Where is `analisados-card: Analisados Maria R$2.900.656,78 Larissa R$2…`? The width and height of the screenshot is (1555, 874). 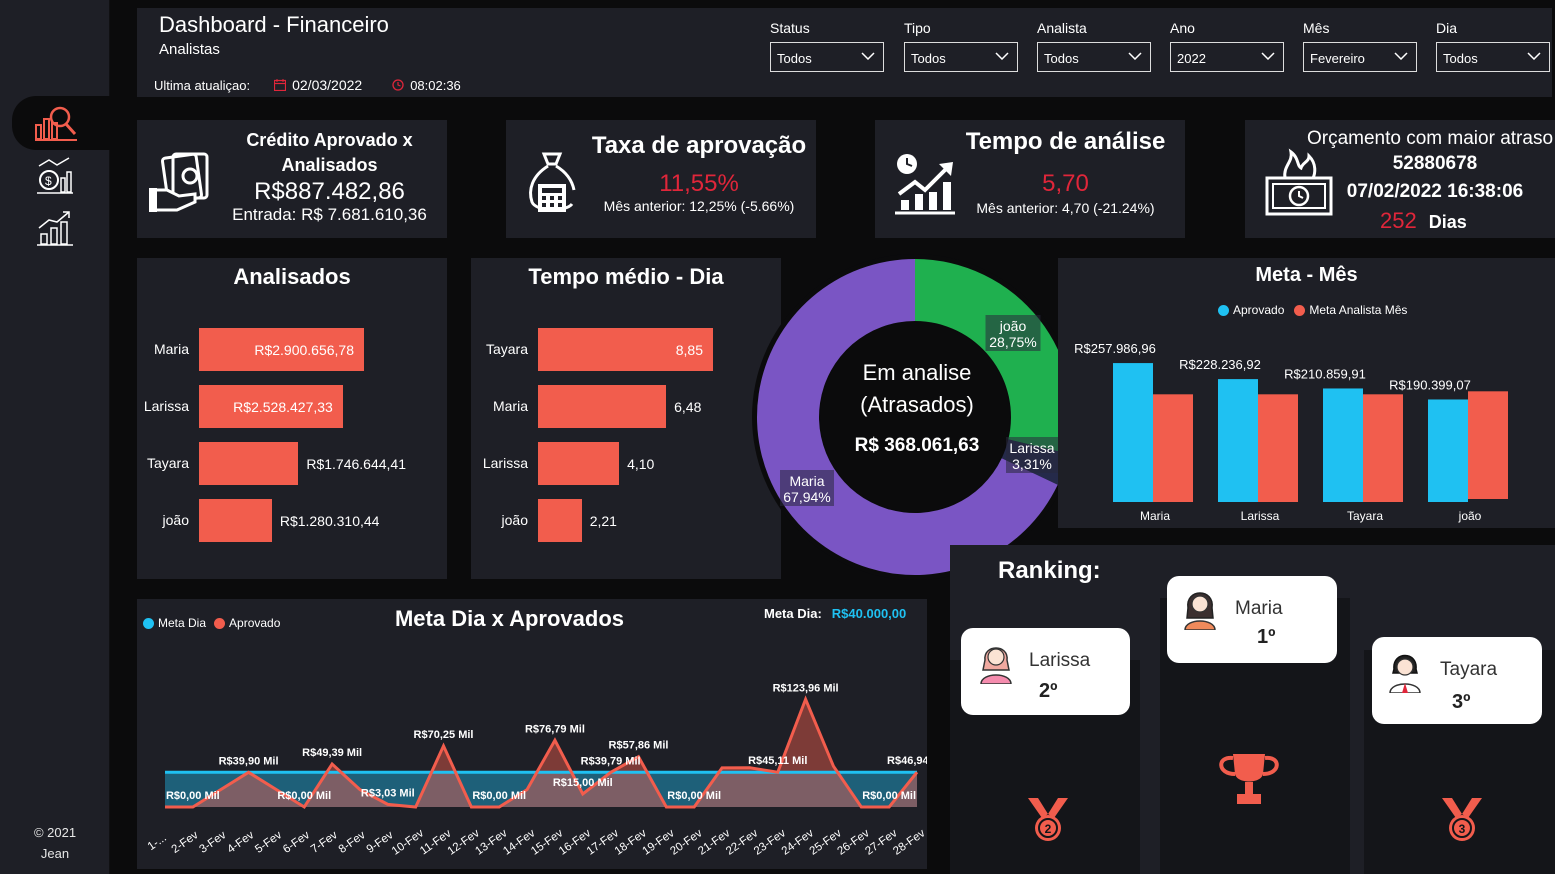
analisados-card: Analisados Maria R$2.900.656,78 Larissa R$2… is located at coordinates (292, 418).